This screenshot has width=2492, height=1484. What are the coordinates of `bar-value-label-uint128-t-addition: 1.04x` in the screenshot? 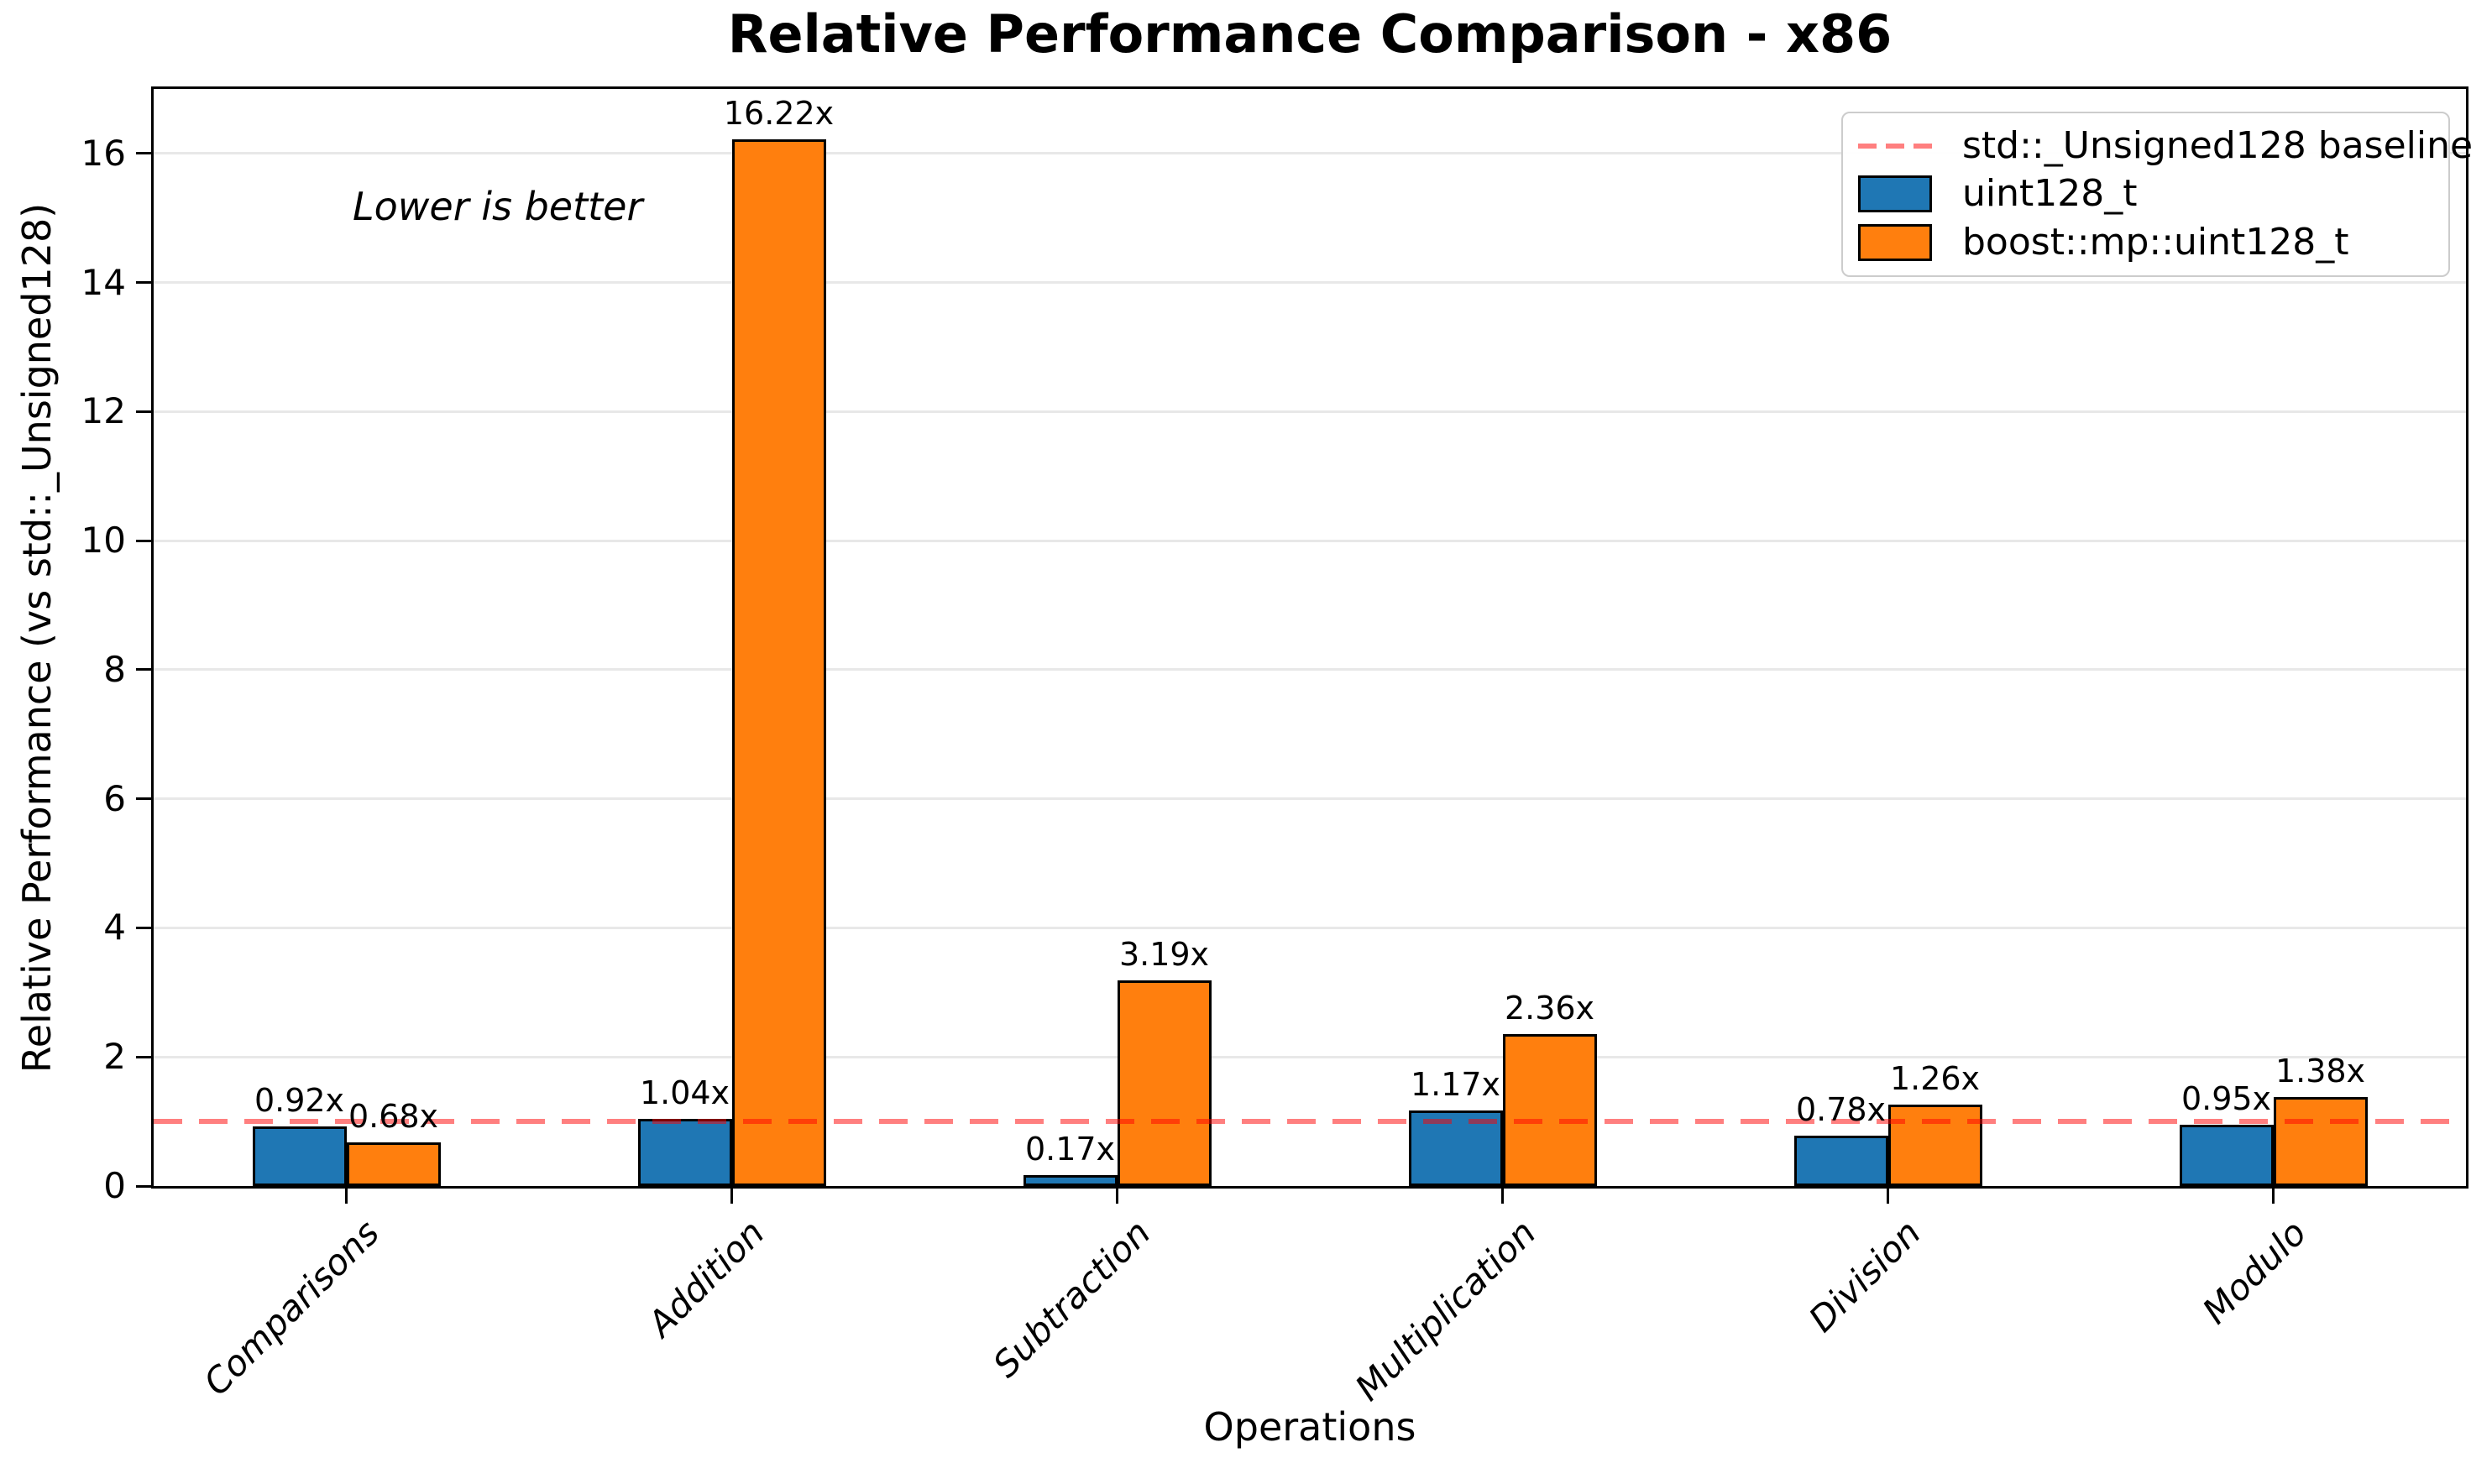 It's located at (684, 1093).